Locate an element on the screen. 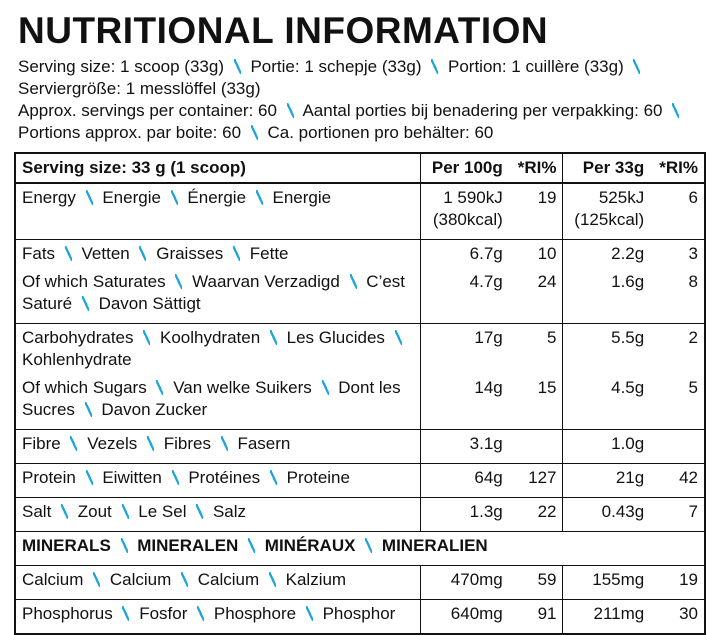 This screenshot has width=720, height=635. amount-line: 6.7g is located at coordinates (486, 253).